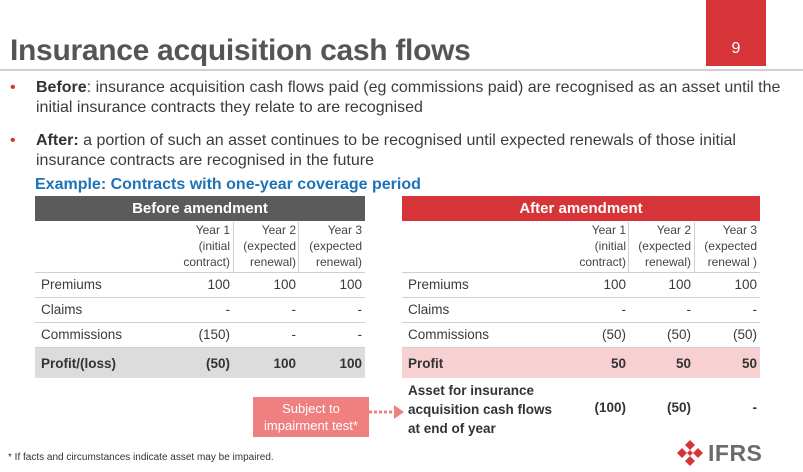  Describe the element at coordinates (401, 70) in the screenshot. I see `title-divider` at that location.